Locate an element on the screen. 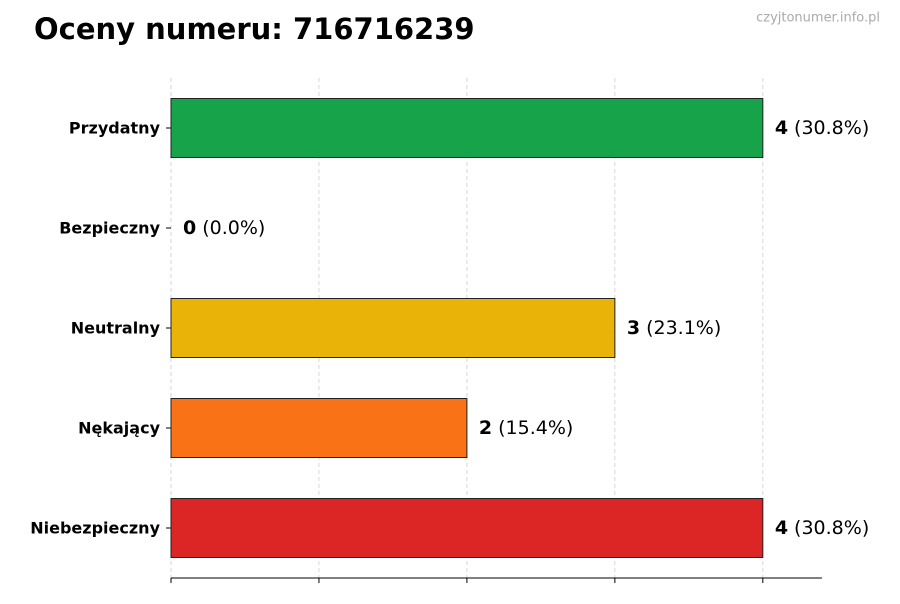 The image size is (900, 604). value-label: 3 (23.1%) is located at coordinates (674, 328).